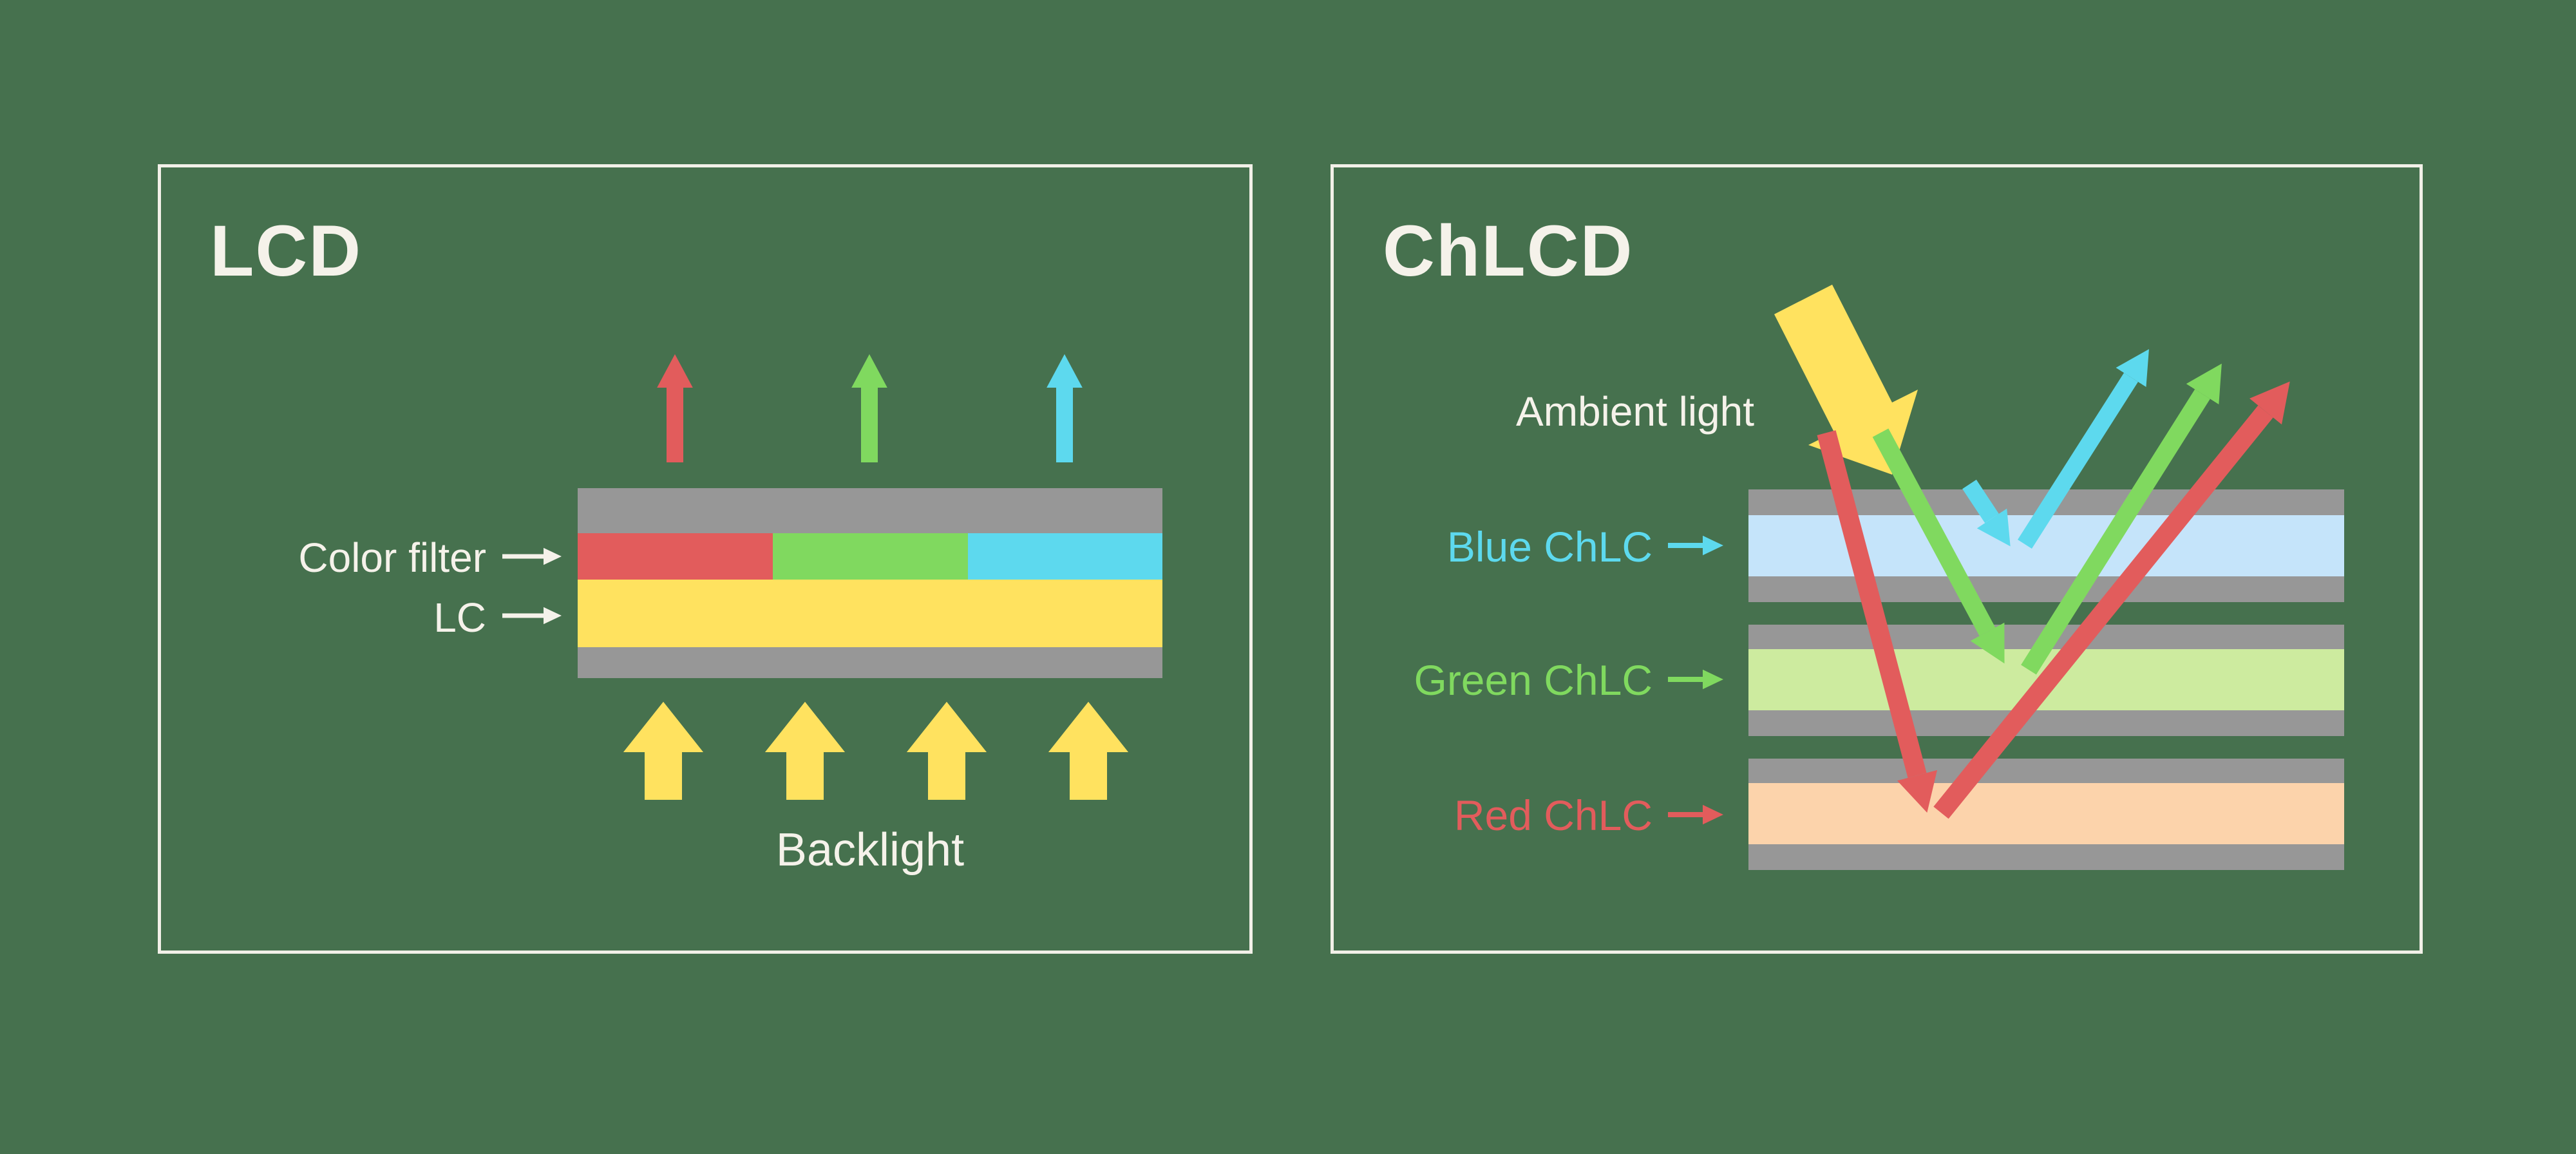 The height and width of the screenshot is (1154, 2576). I want to click on backlight-arrow-icons, so click(876, 750).